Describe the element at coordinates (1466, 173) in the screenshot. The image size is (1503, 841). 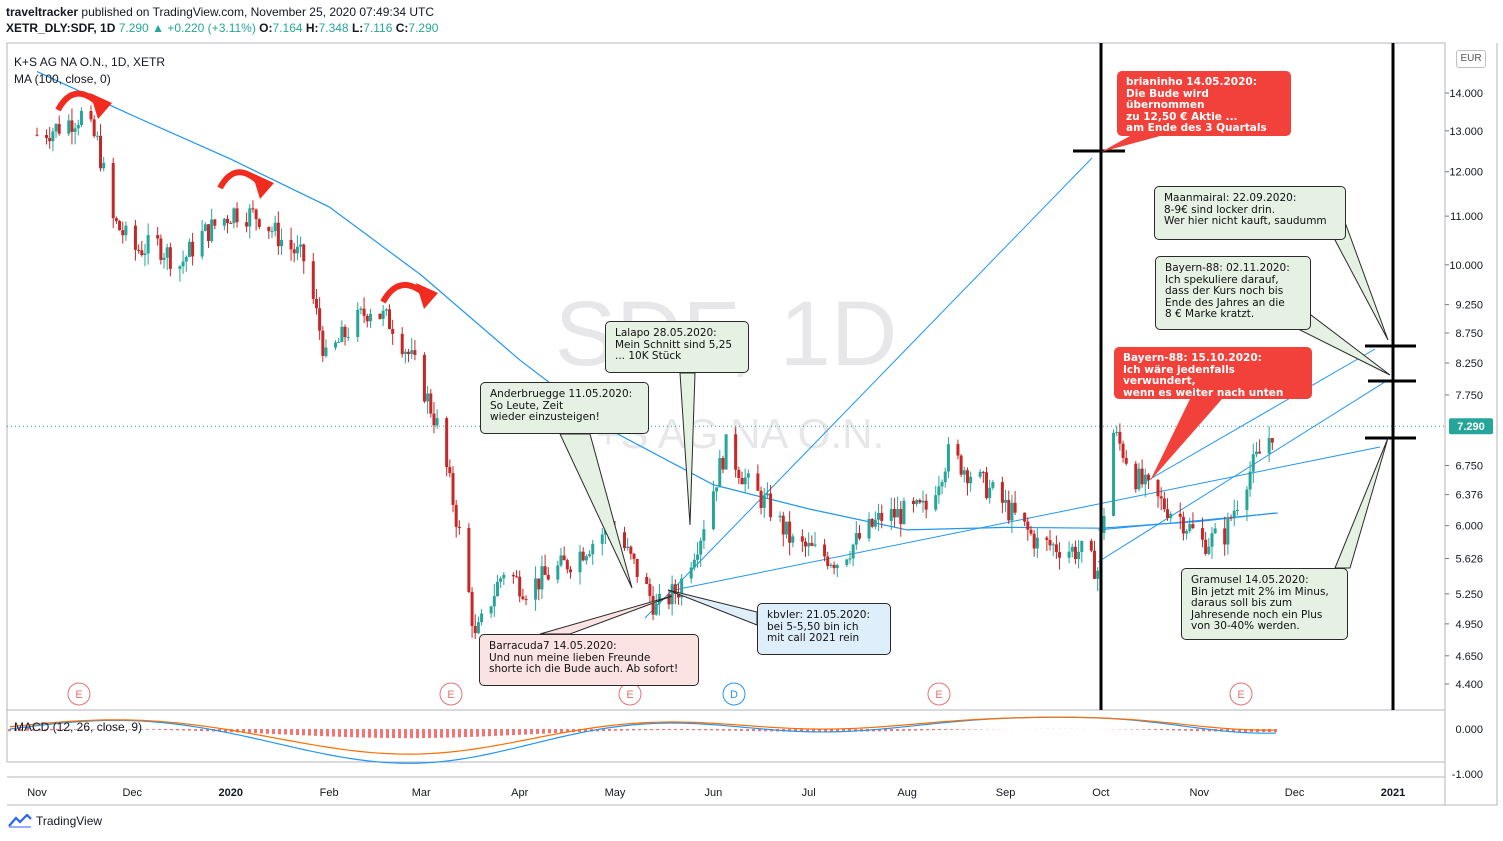
I see `y-tick-label: 12.000` at that location.